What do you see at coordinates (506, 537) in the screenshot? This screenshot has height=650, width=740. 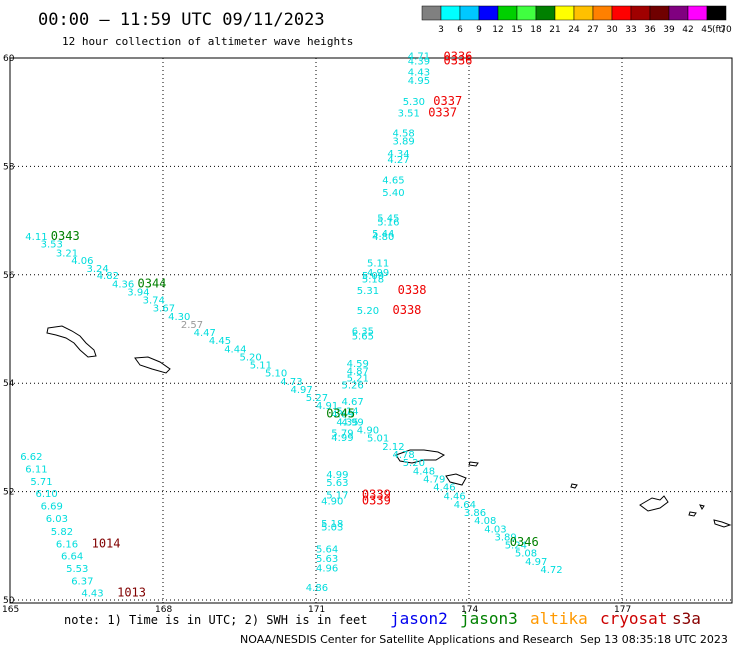 I see `wave-height-label: 3.89` at bounding box center [506, 537].